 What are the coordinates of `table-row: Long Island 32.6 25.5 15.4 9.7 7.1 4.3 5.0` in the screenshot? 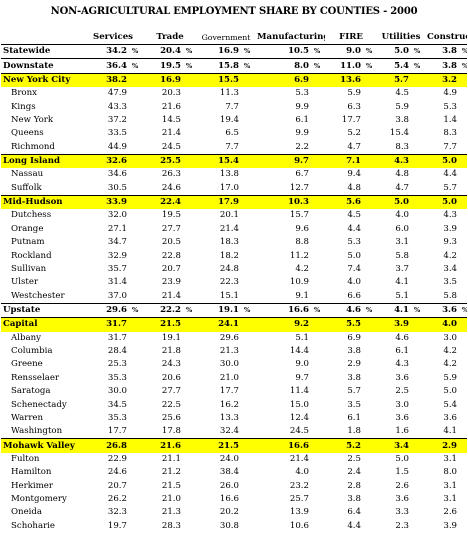 It's located at (234, 161).